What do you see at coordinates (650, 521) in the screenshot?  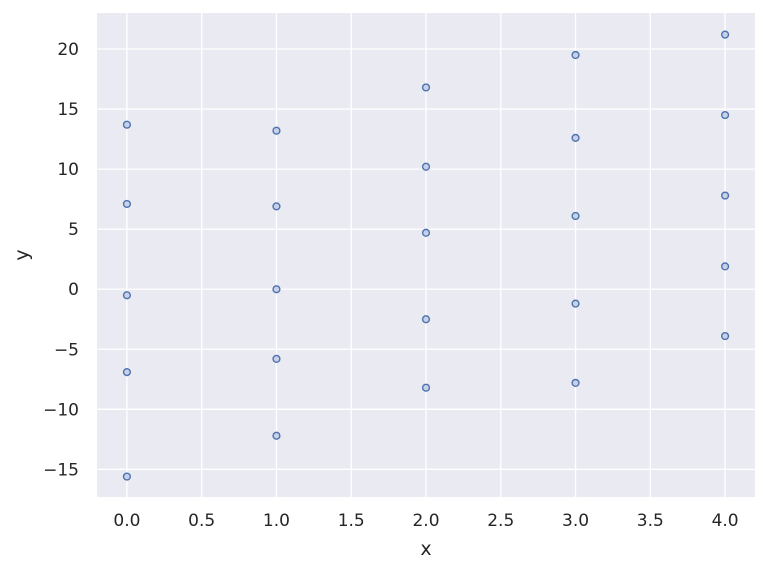 I see `x-tick-label: 3.5` at bounding box center [650, 521].